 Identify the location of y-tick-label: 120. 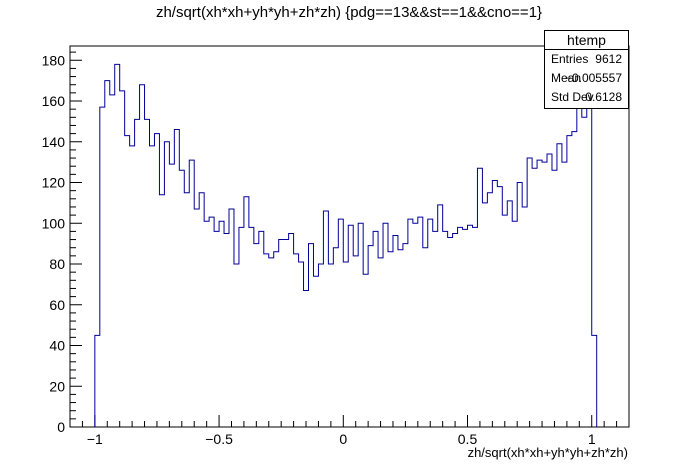
(54, 183).